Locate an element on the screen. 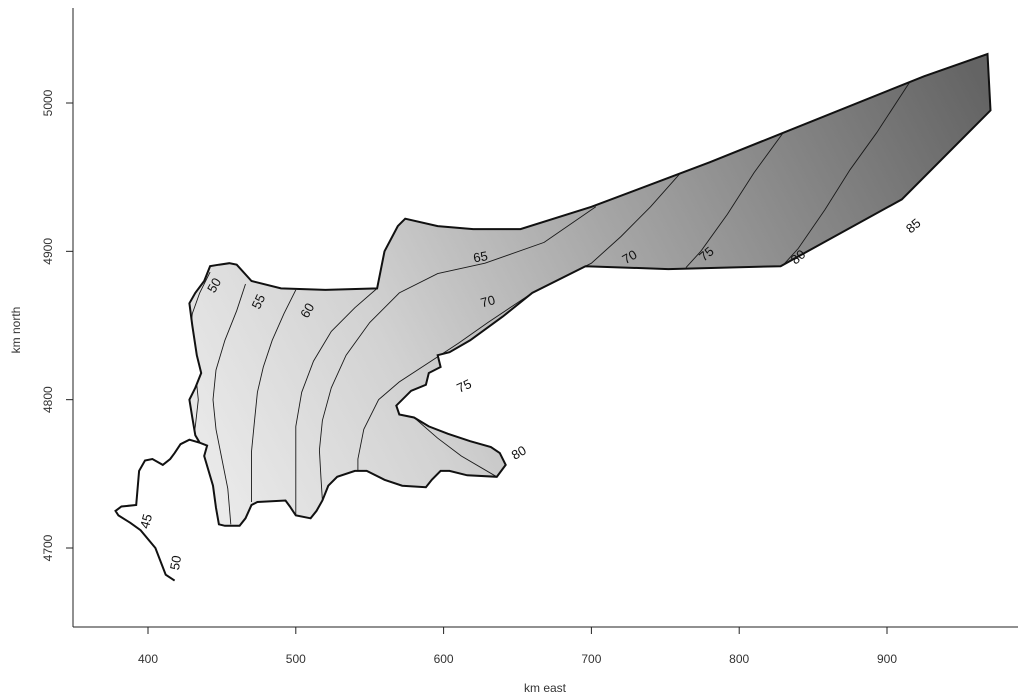  x-ticks: 400 500 600 700 800 900 is located at coordinates (517, 646).